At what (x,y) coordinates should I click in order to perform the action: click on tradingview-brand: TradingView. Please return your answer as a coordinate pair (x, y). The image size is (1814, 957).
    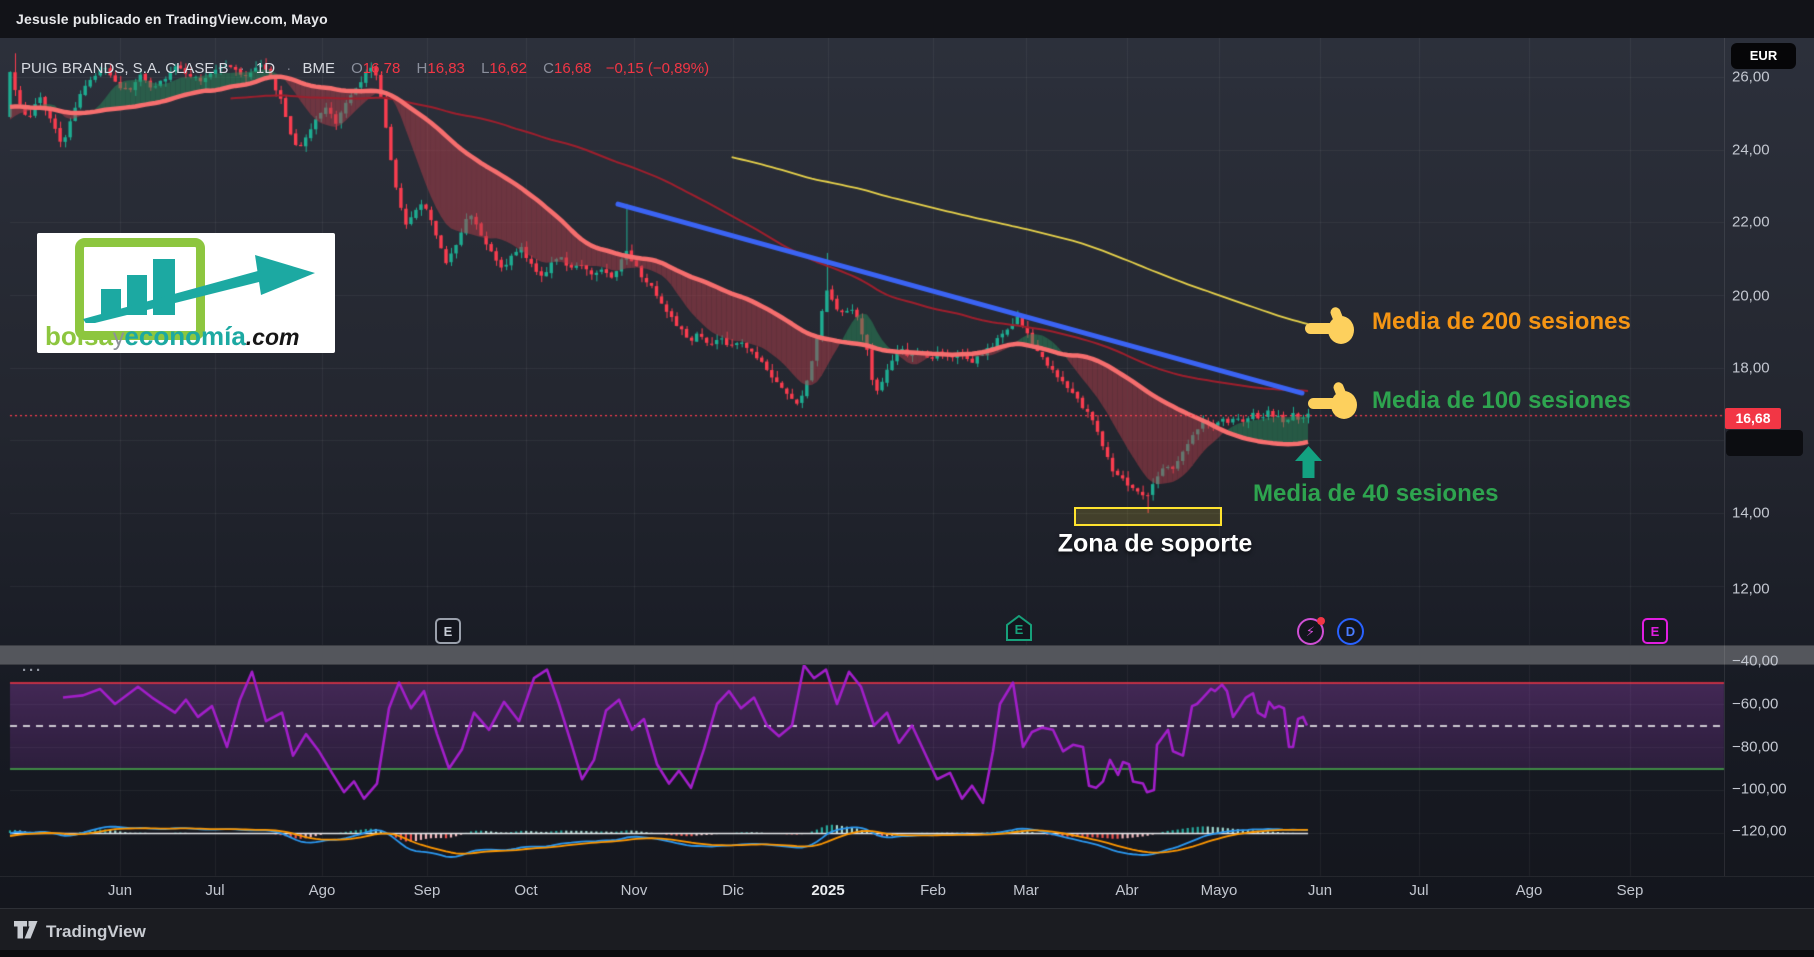
    Looking at the image, I should click on (96, 931).